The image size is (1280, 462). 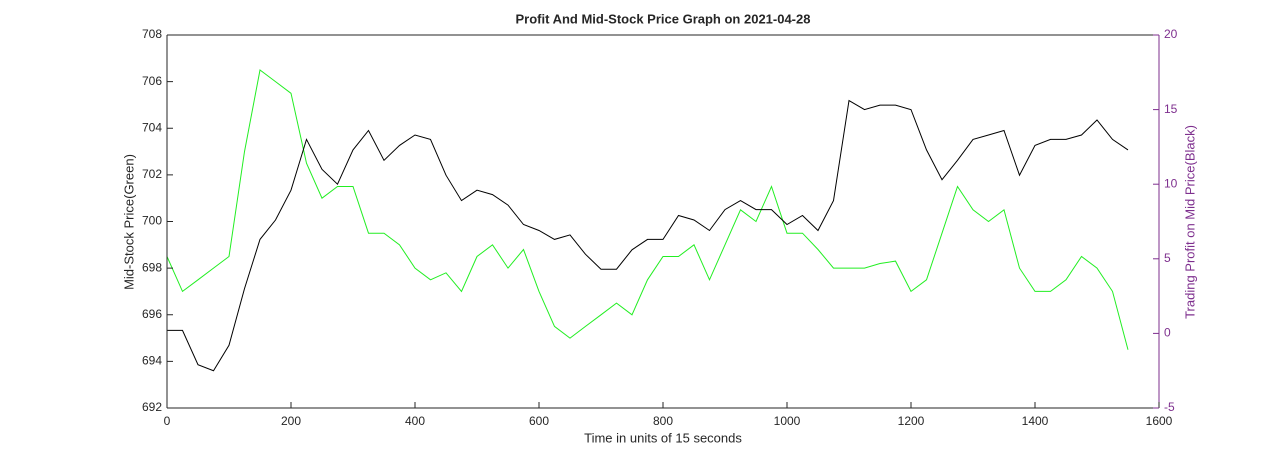 What do you see at coordinates (1171, 109) in the screenshot?
I see `y2-tick-label: 15` at bounding box center [1171, 109].